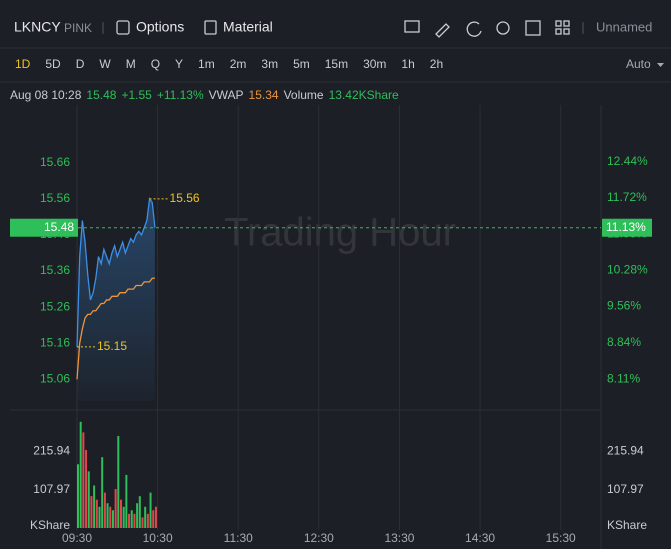  I want to click on info-volume-label: Volume, so click(304, 95).